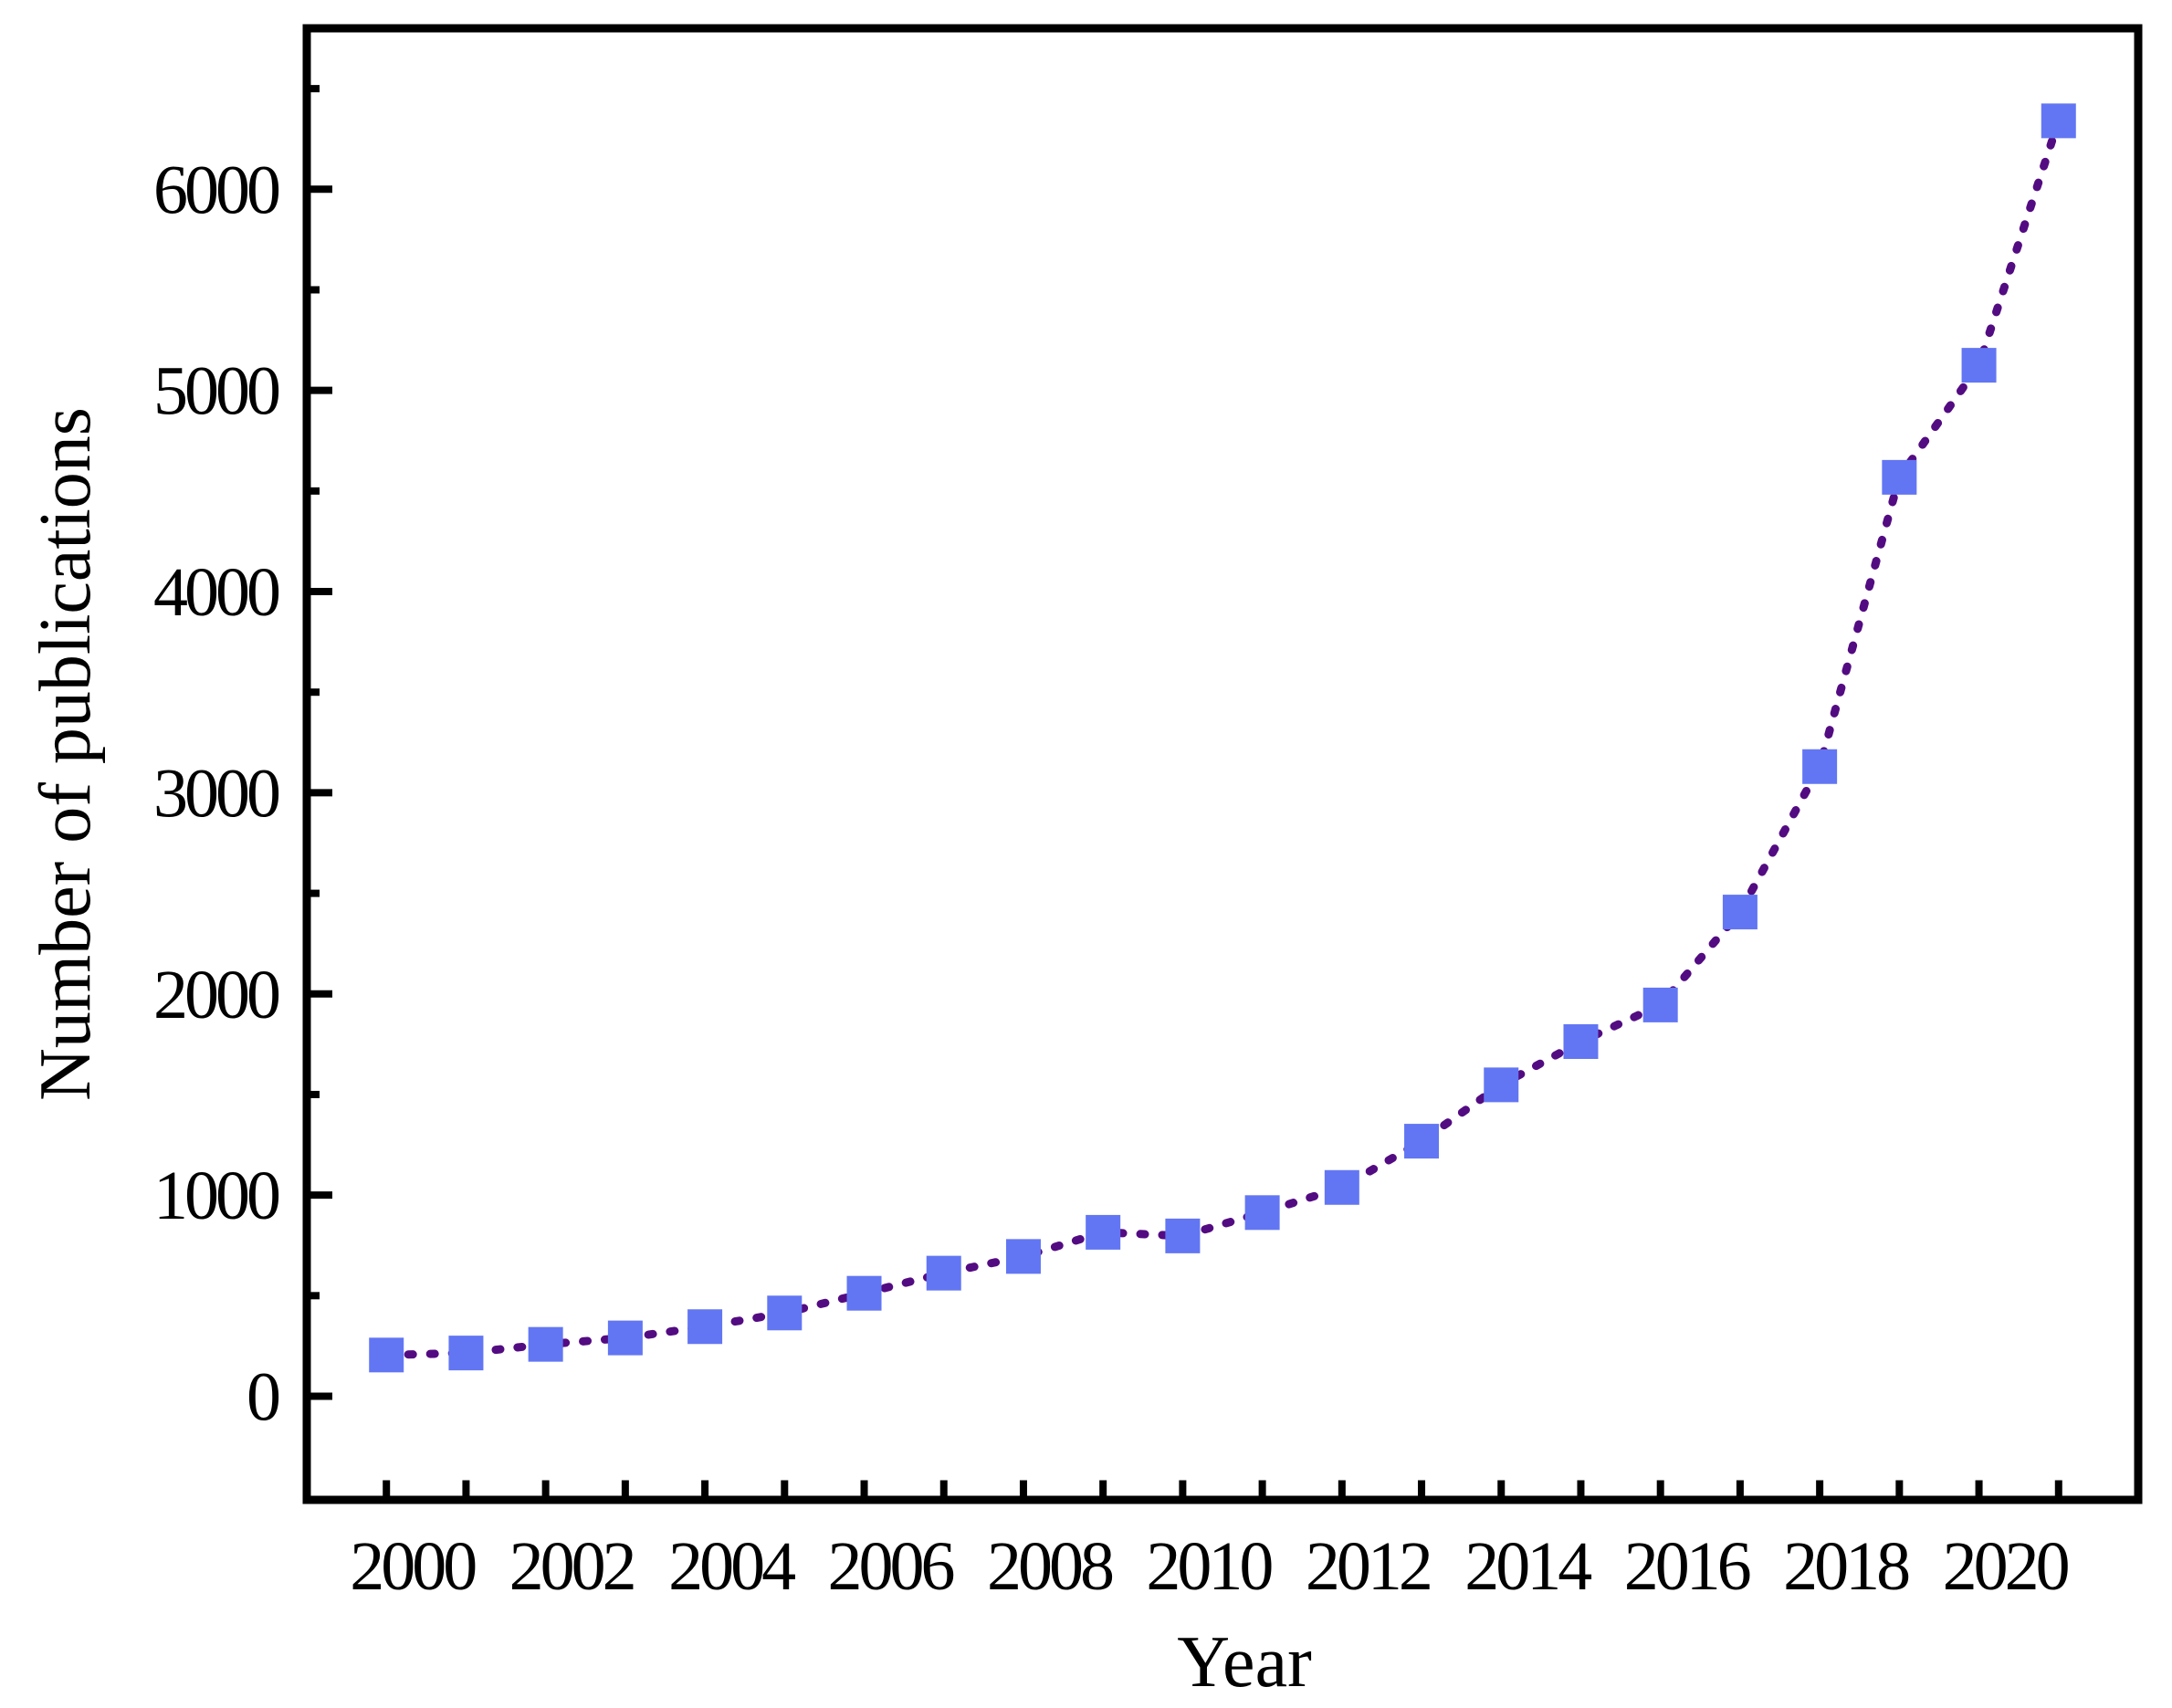 The image size is (2172, 1708). I want to click on x-tick-label: 2020, so click(2006, 1567).